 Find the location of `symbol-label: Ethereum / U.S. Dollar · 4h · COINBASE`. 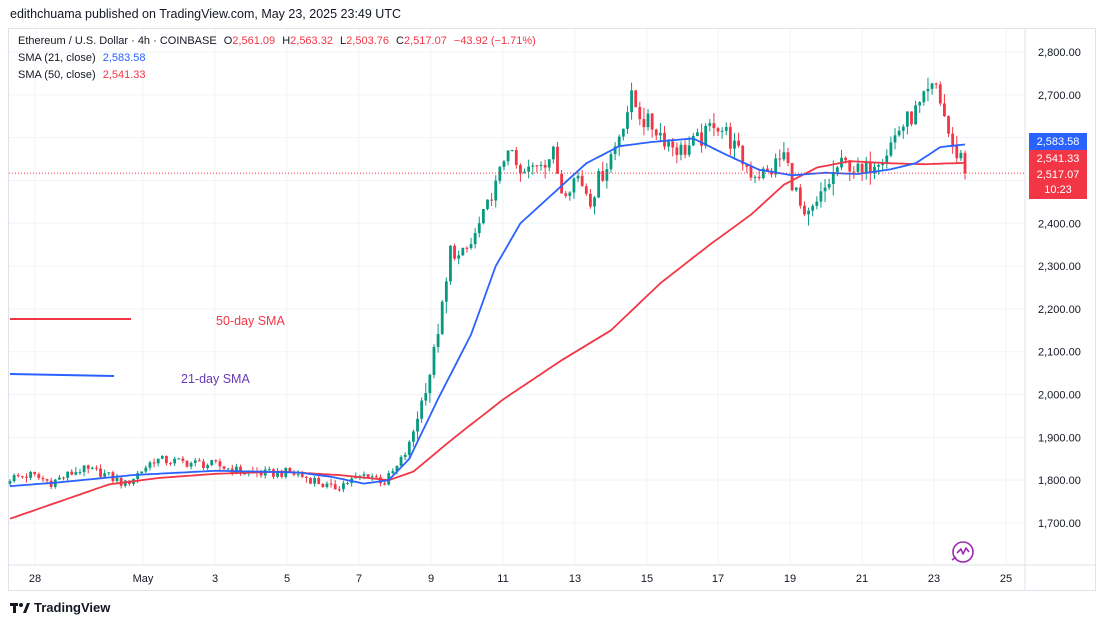

symbol-label: Ethereum / U.S. Dollar · 4h · COINBASE is located at coordinates (117, 41).